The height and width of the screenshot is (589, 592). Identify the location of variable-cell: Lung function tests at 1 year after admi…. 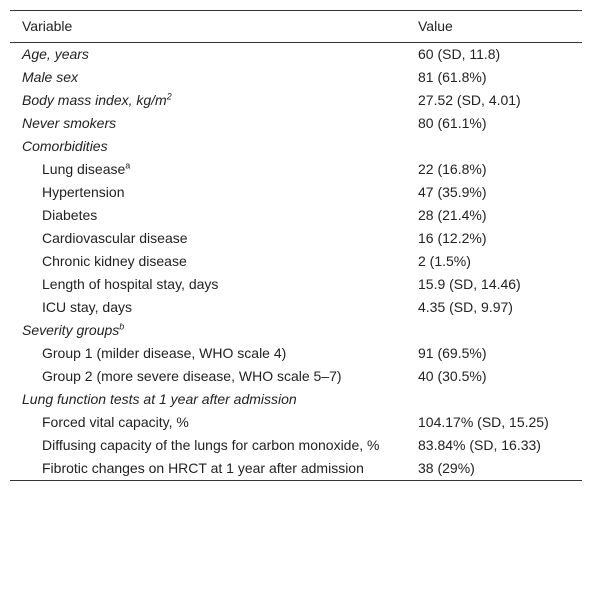
(214, 399).